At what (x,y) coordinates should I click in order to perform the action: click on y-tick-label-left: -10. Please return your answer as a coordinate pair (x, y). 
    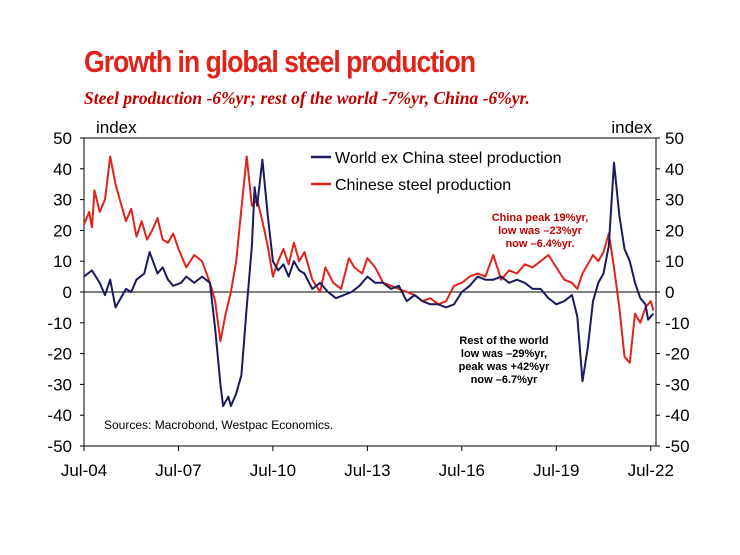
    Looking at the image, I should click on (59, 323).